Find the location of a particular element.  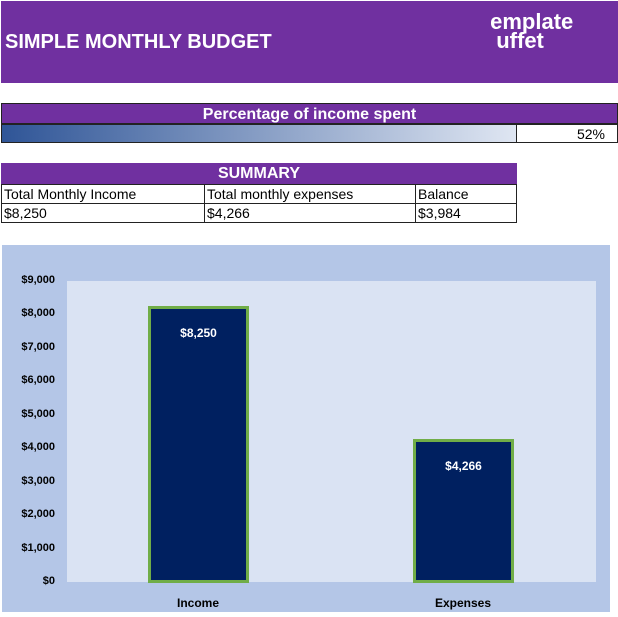

value-income: $8,250 is located at coordinates (103, 213).